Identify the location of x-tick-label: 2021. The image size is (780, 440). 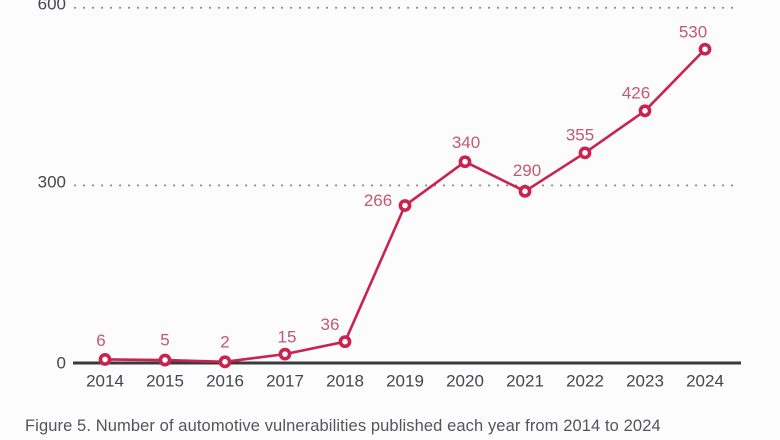
(525, 381).